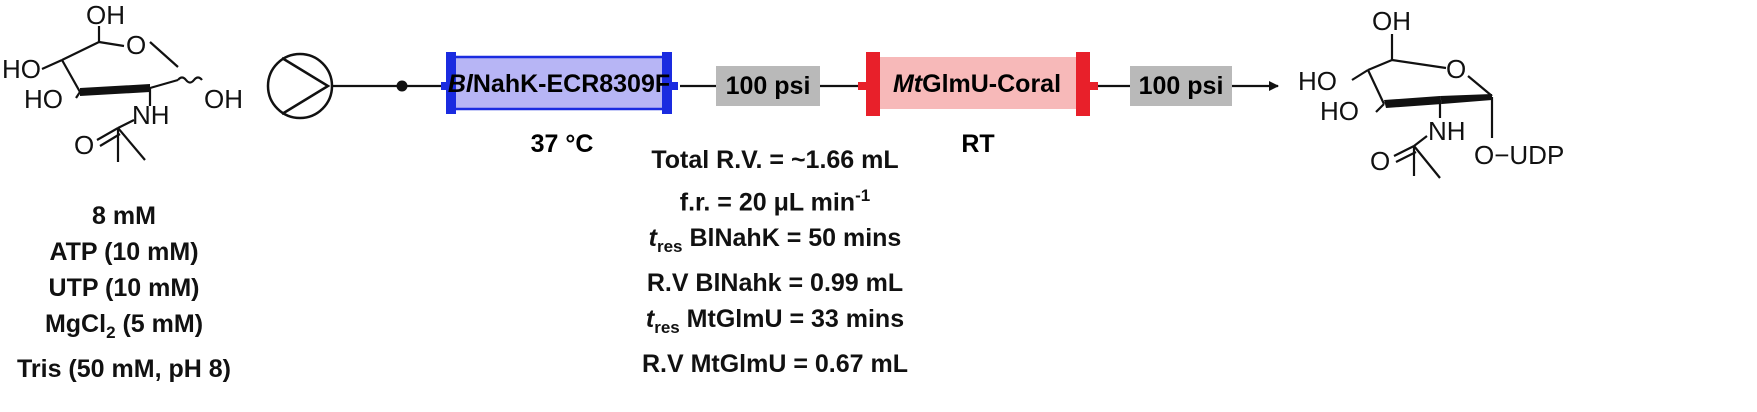 This screenshot has height=412, width=1757. What do you see at coordinates (775, 364) in the screenshot?
I see `reactor-volume-mtglmu: R.V MtGlmU = 0.67 mL` at bounding box center [775, 364].